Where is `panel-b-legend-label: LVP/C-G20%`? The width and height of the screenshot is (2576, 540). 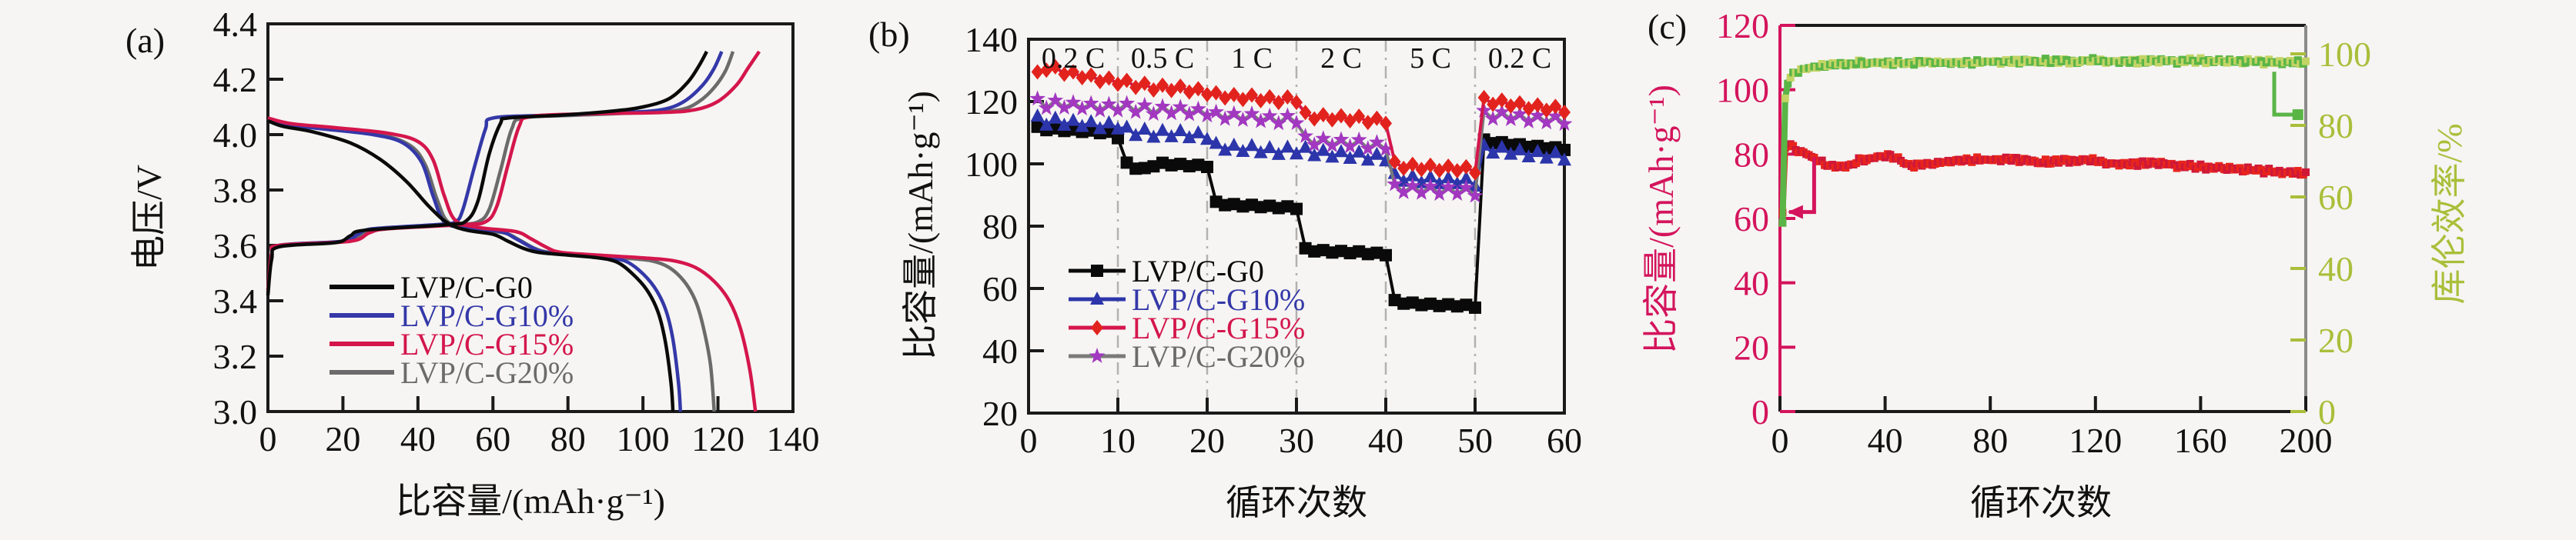 panel-b-legend-label: LVP/C-G20% is located at coordinates (1218, 356).